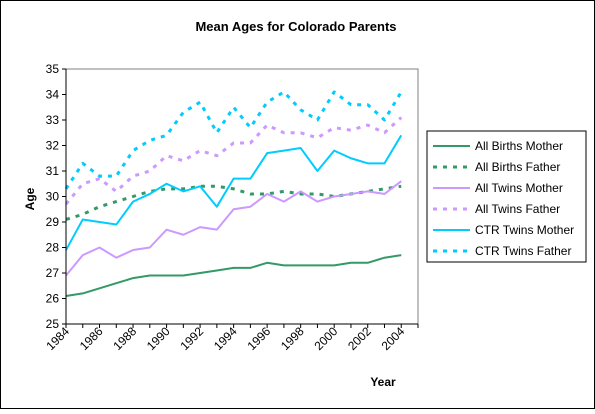  Describe the element at coordinates (53, 197) in the screenshot. I see `y-tick-label: 30` at that location.